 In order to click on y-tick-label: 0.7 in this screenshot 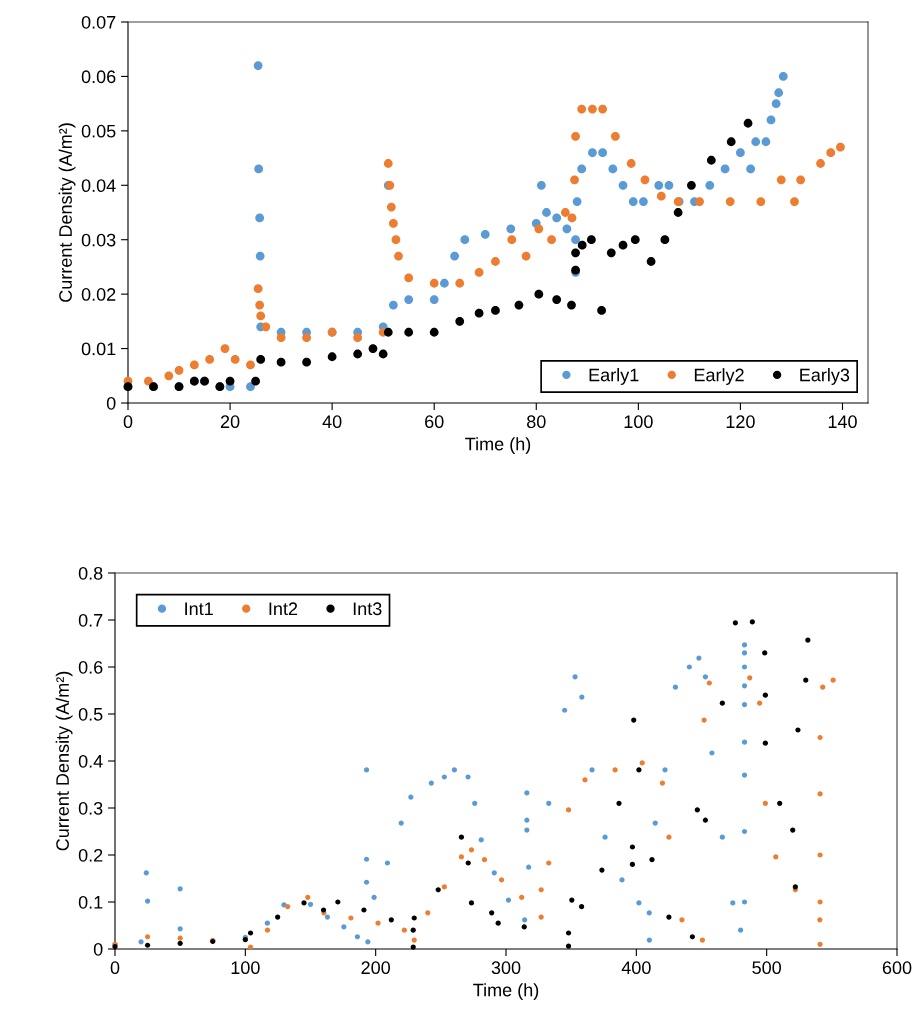, I will do `click(90, 620)`.